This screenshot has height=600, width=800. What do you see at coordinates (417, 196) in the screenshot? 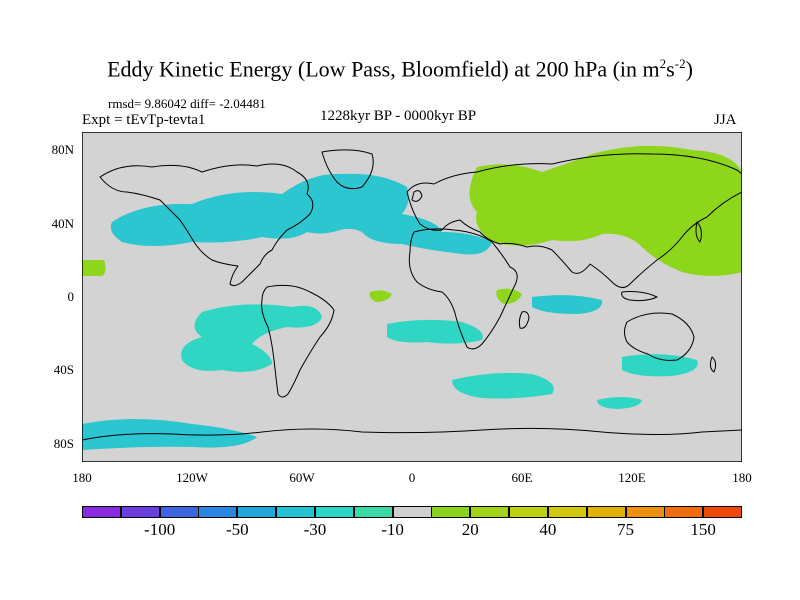
I see `uk-coast` at bounding box center [417, 196].